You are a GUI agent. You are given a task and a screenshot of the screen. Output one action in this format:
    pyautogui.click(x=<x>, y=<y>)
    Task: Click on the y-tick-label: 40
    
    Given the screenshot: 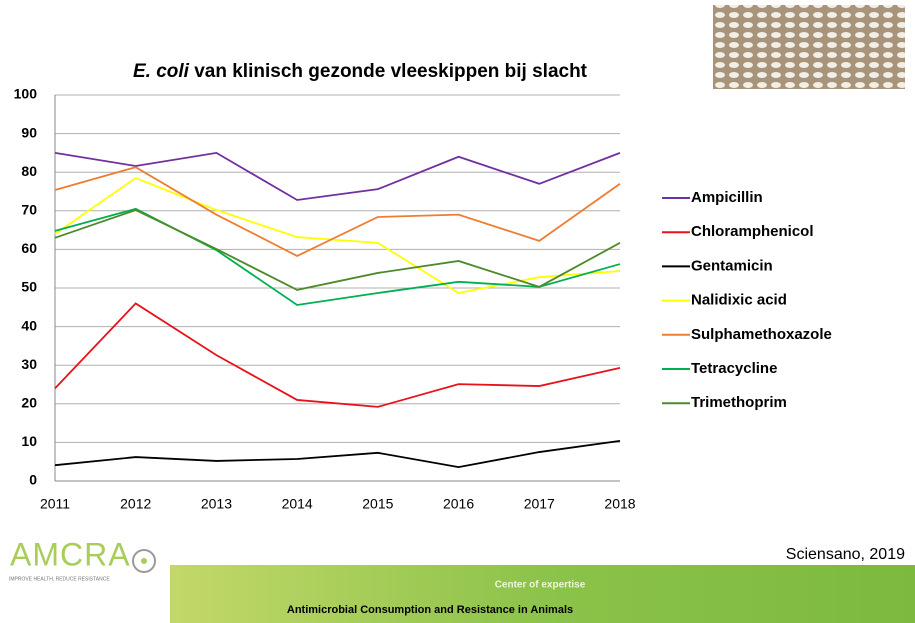 What is the action you would take?
    pyautogui.click(x=29, y=325)
    